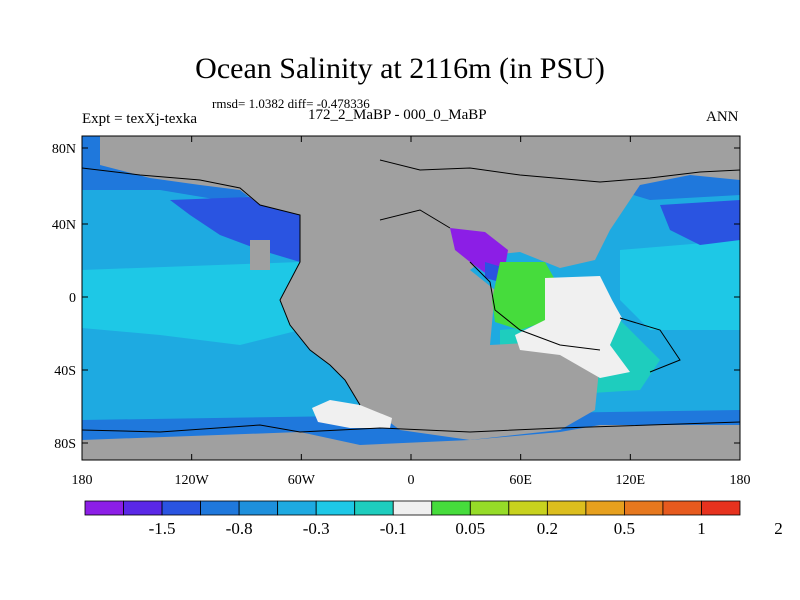  Describe the element at coordinates (302, 480) in the screenshot. I see `lon-label: 60W` at that location.